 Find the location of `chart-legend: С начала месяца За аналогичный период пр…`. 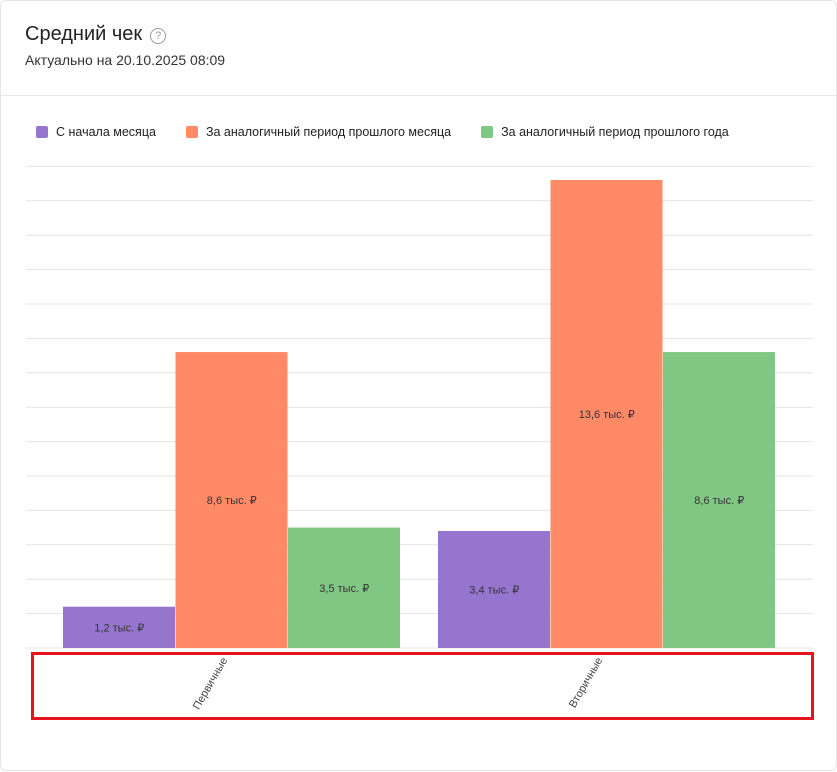

chart-legend: С начала месяца За аналогичный период пр… is located at coordinates (397, 132).